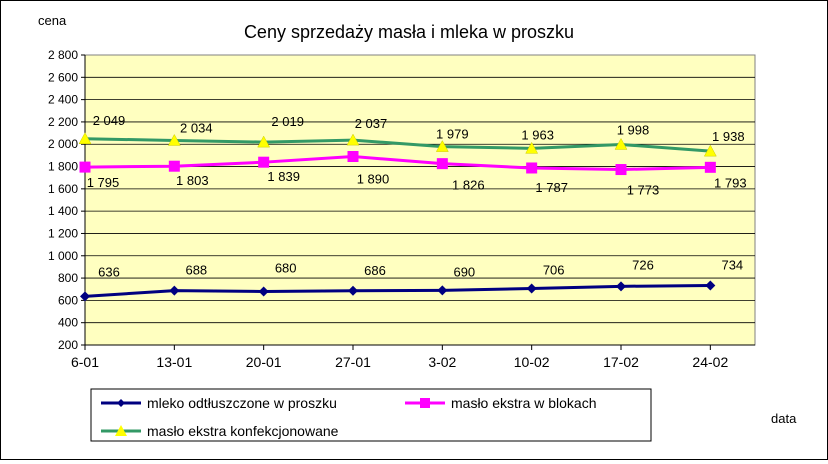 The width and height of the screenshot is (828, 464). Describe the element at coordinates (63, 77) in the screenshot. I see `y-tick-label: 2 600` at that location.